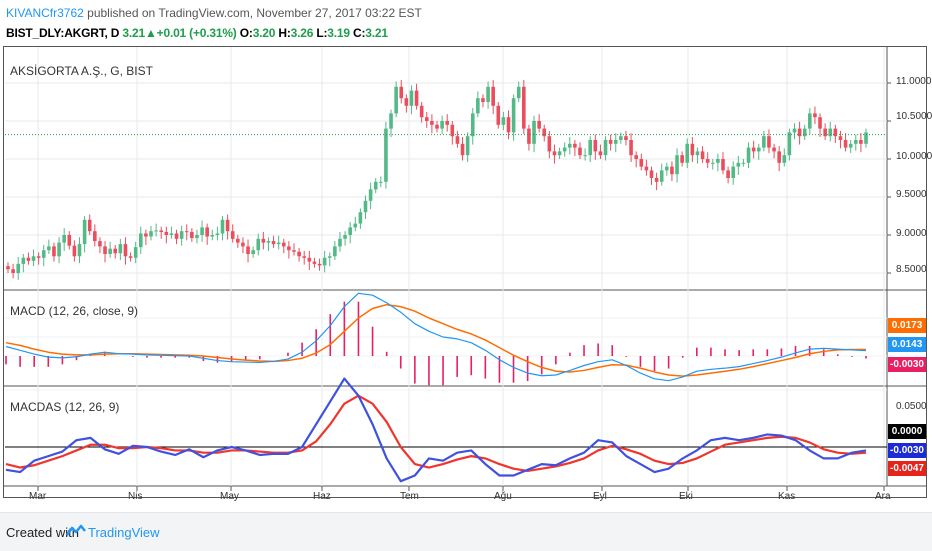 This screenshot has height=551, width=932. What do you see at coordinates (907, 450) in the screenshot?
I see `macdas-line-tag: -0.0030` at bounding box center [907, 450].